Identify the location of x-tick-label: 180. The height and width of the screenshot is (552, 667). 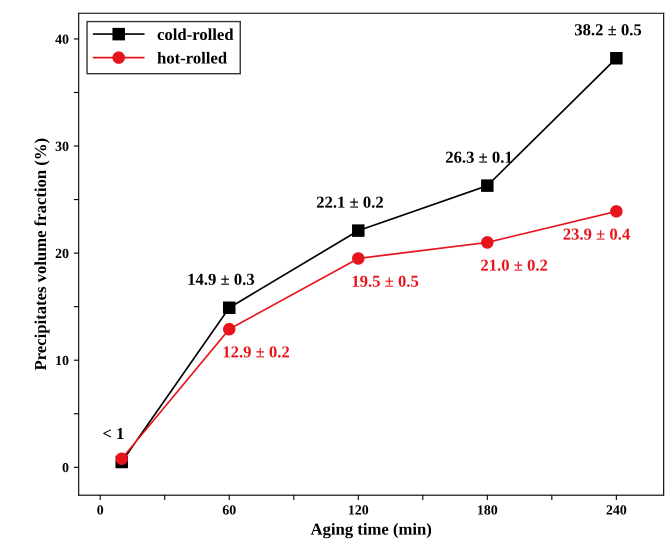
(488, 510).